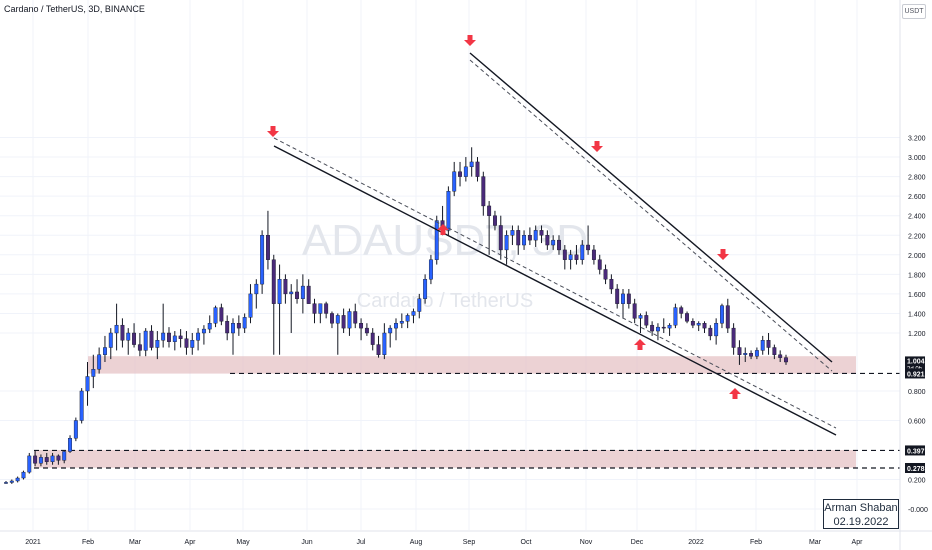 This screenshot has width=932, height=550. What do you see at coordinates (416, 542) in the screenshot?
I see `time-tick-label: Aug` at bounding box center [416, 542].